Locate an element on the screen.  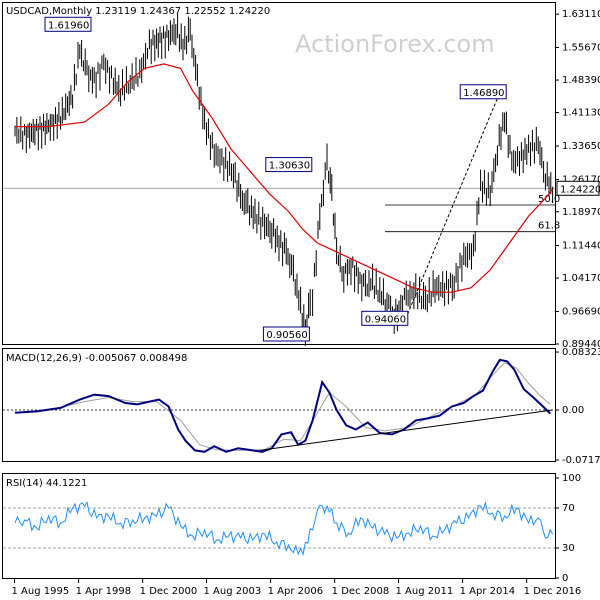
rsi-title: RSI(14) 44.1221 is located at coordinates (46, 483).